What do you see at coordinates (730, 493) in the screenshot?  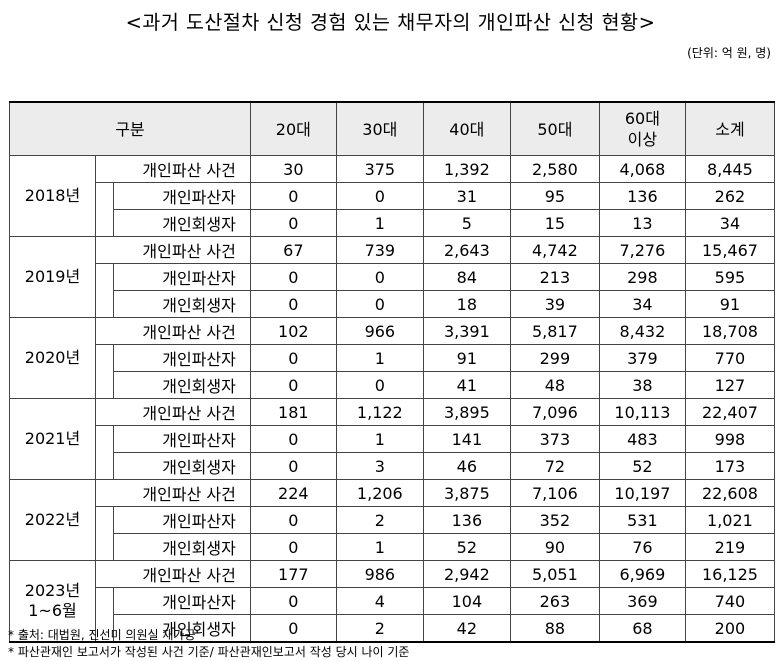 I see `value-cell: 22,608` at bounding box center [730, 493].